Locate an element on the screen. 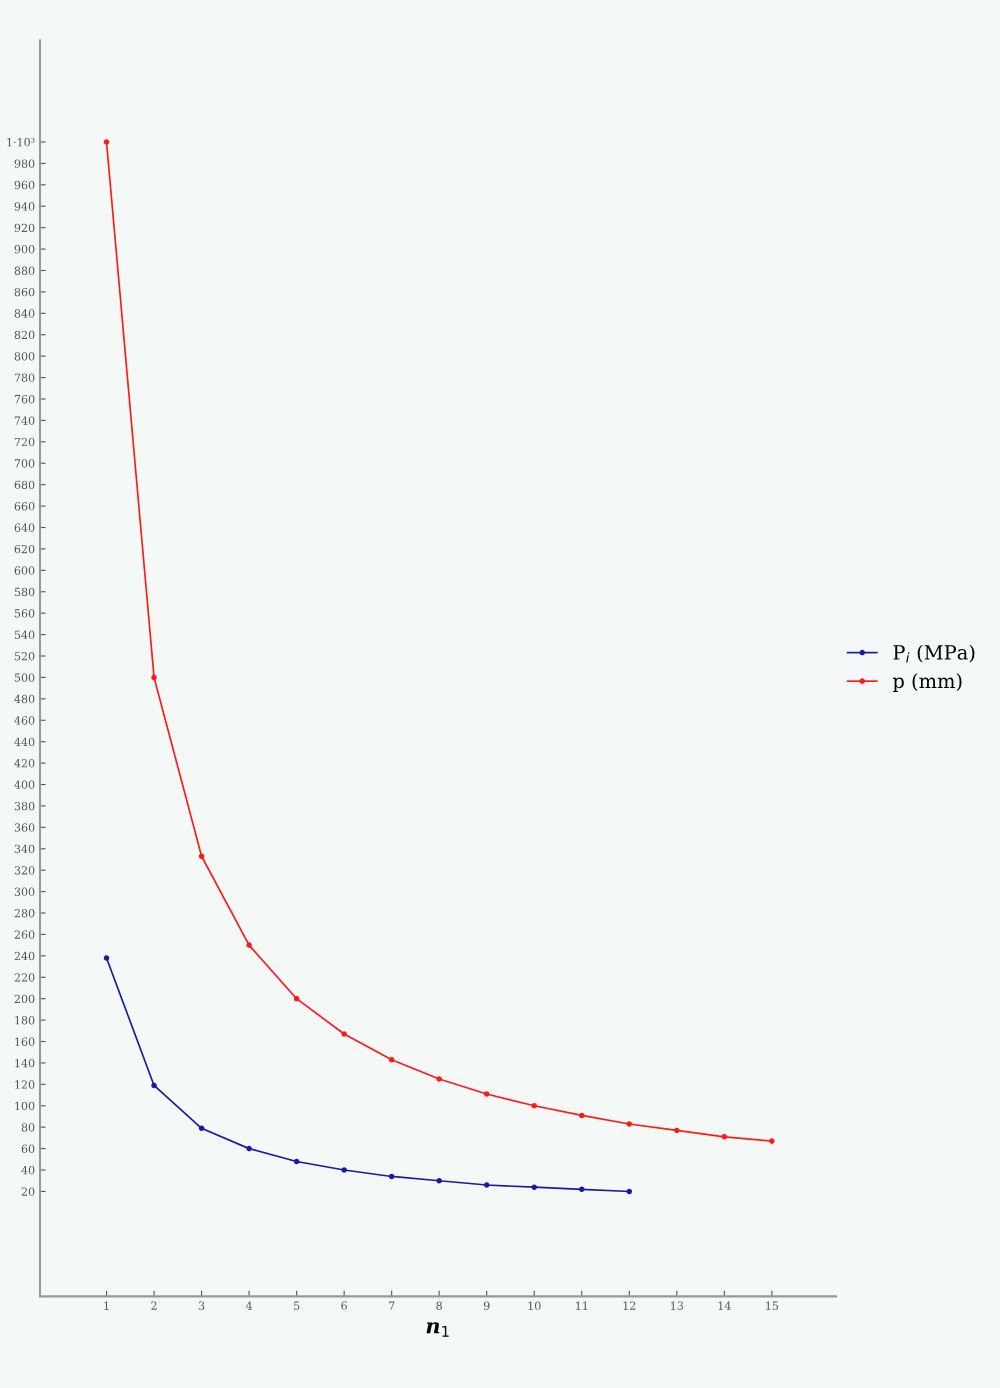 This screenshot has height=1388, width=1000. y-tick-label: 340 is located at coordinates (24, 849).